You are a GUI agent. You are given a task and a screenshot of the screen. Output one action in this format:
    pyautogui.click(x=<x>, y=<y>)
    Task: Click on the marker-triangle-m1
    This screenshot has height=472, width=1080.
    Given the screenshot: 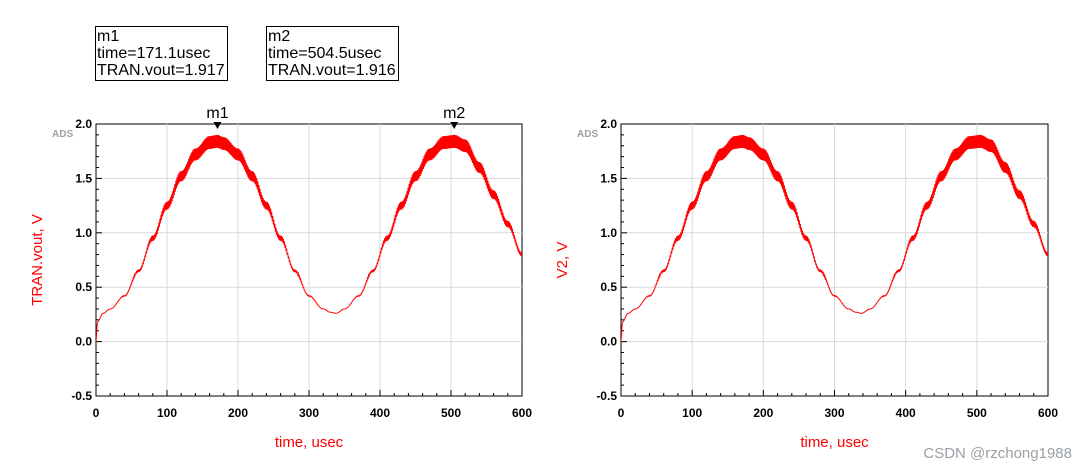 What is the action you would take?
    pyautogui.click(x=217, y=125)
    